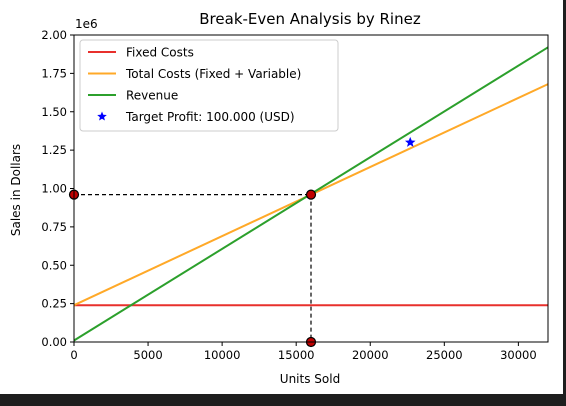  I want to click on x-tick-label: 25000, so click(444, 355).